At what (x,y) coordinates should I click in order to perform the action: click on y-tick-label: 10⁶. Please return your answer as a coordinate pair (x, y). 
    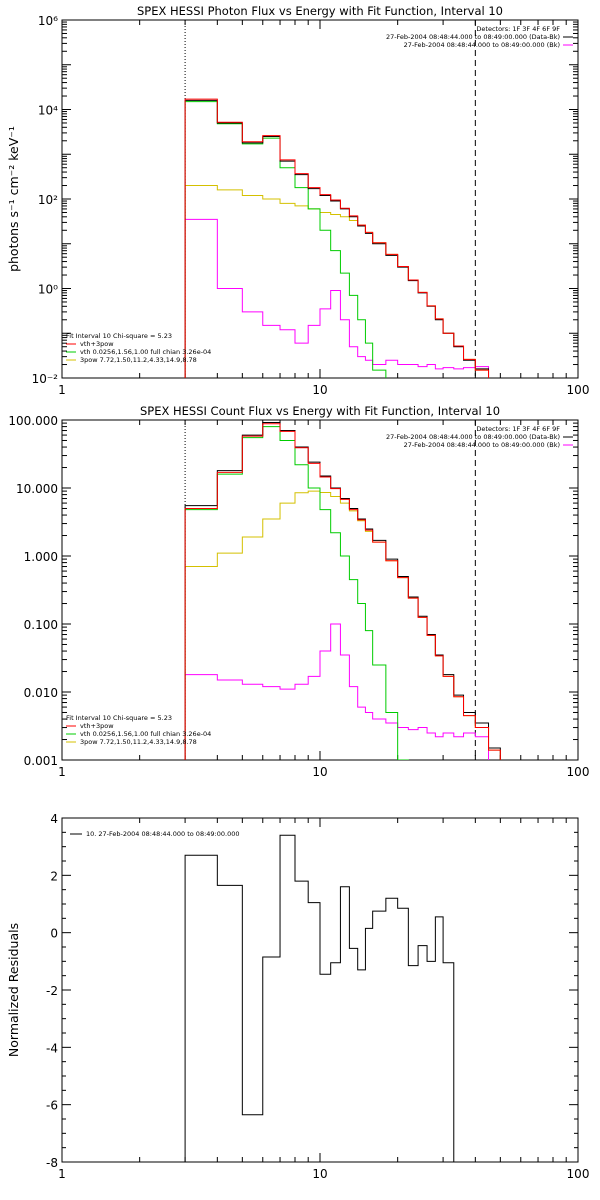
    Looking at the image, I should click on (48, 21).